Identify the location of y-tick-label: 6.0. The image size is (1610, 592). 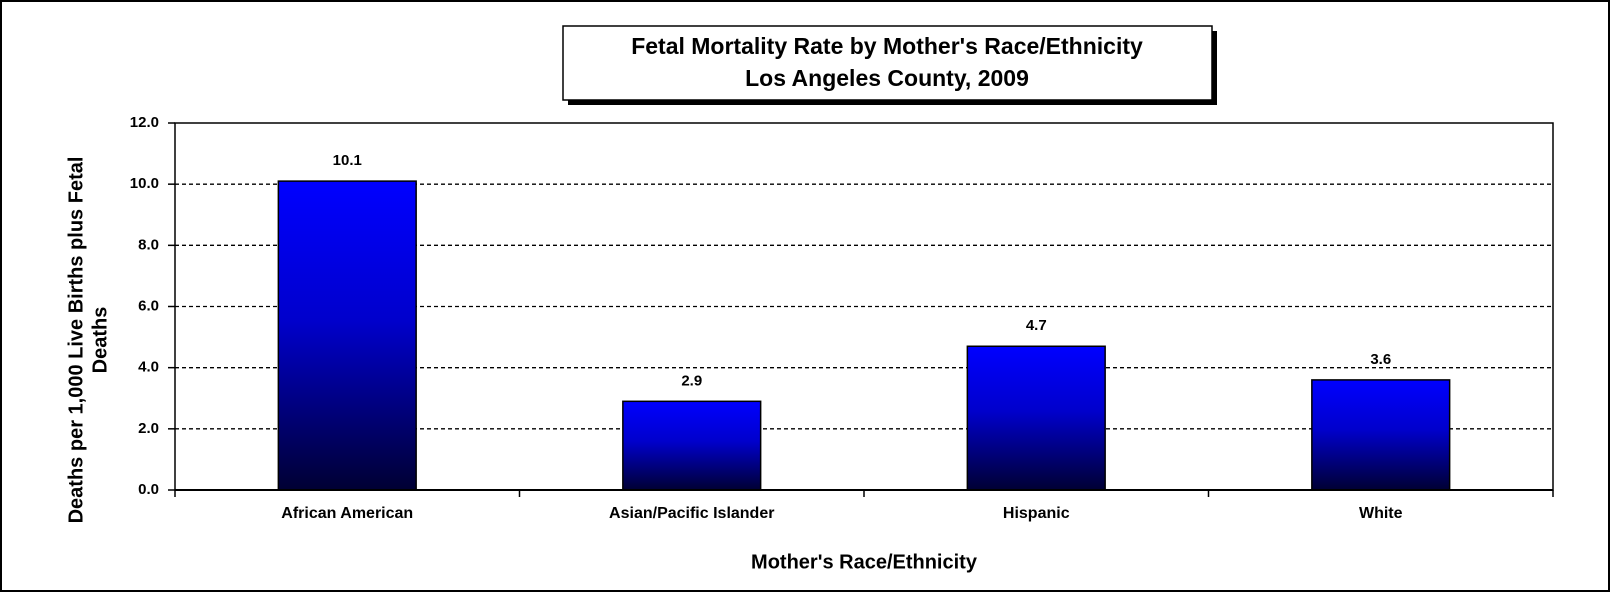
(148, 305).